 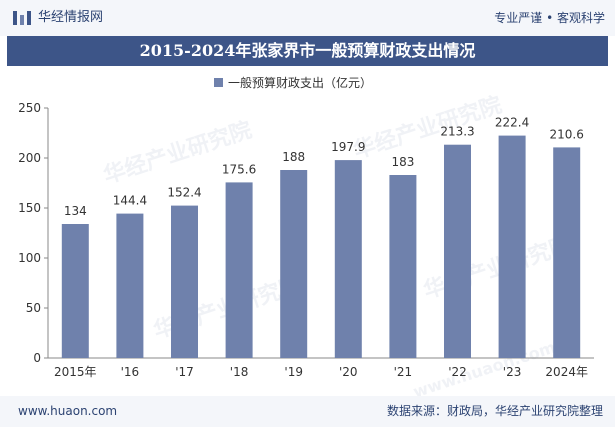 I want to click on x-tick-label: '21, so click(x=403, y=372).